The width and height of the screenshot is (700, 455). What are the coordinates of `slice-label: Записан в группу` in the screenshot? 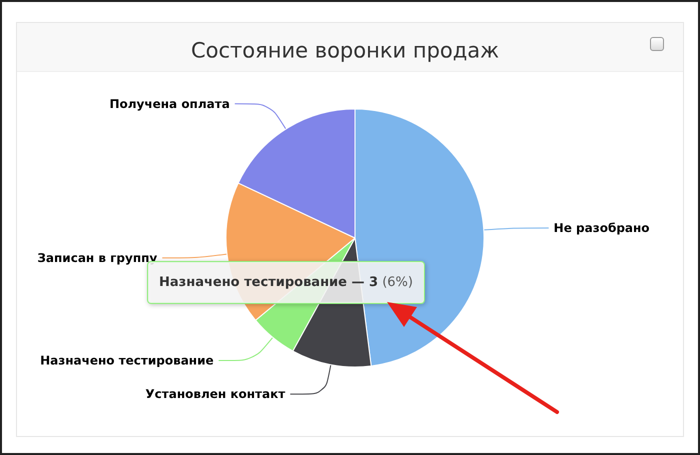 It's located at (97, 257).